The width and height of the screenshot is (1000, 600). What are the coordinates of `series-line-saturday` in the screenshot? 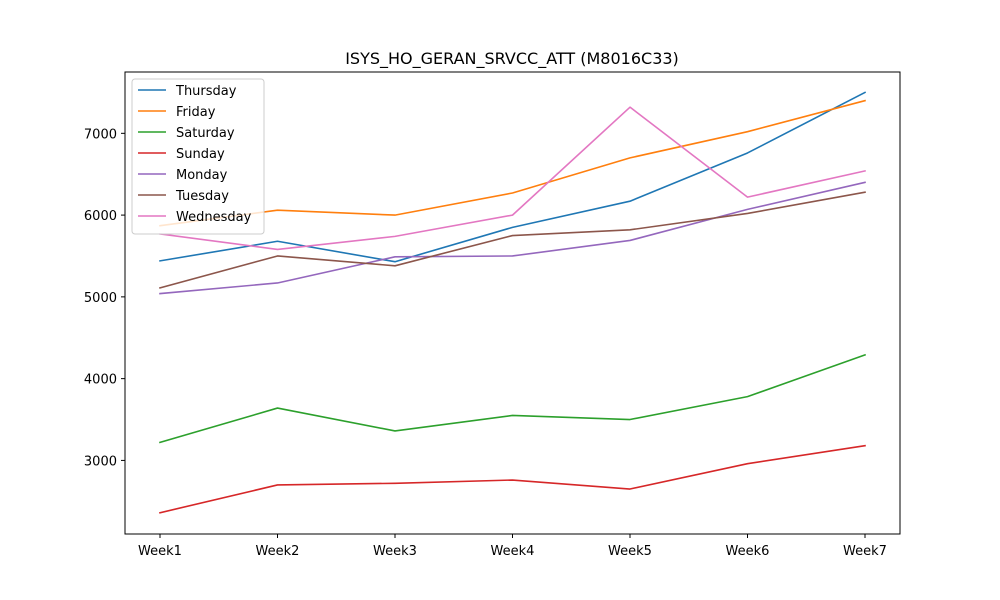 It's located at (513, 398).